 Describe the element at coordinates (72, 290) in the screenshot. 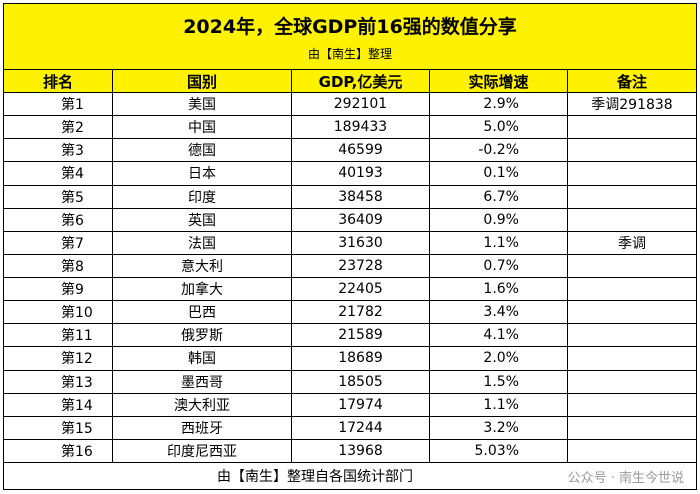

I see `table-cell-text: 第9` at that location.